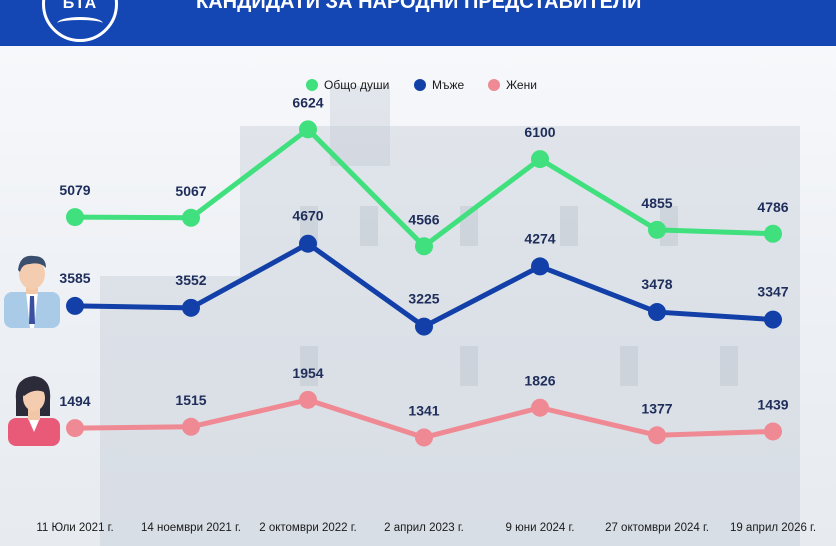  What do you see at coordinates (74, 190) in the screenshot?
I see `data-label-total-0: 5079` at bounding box center [74, 190].